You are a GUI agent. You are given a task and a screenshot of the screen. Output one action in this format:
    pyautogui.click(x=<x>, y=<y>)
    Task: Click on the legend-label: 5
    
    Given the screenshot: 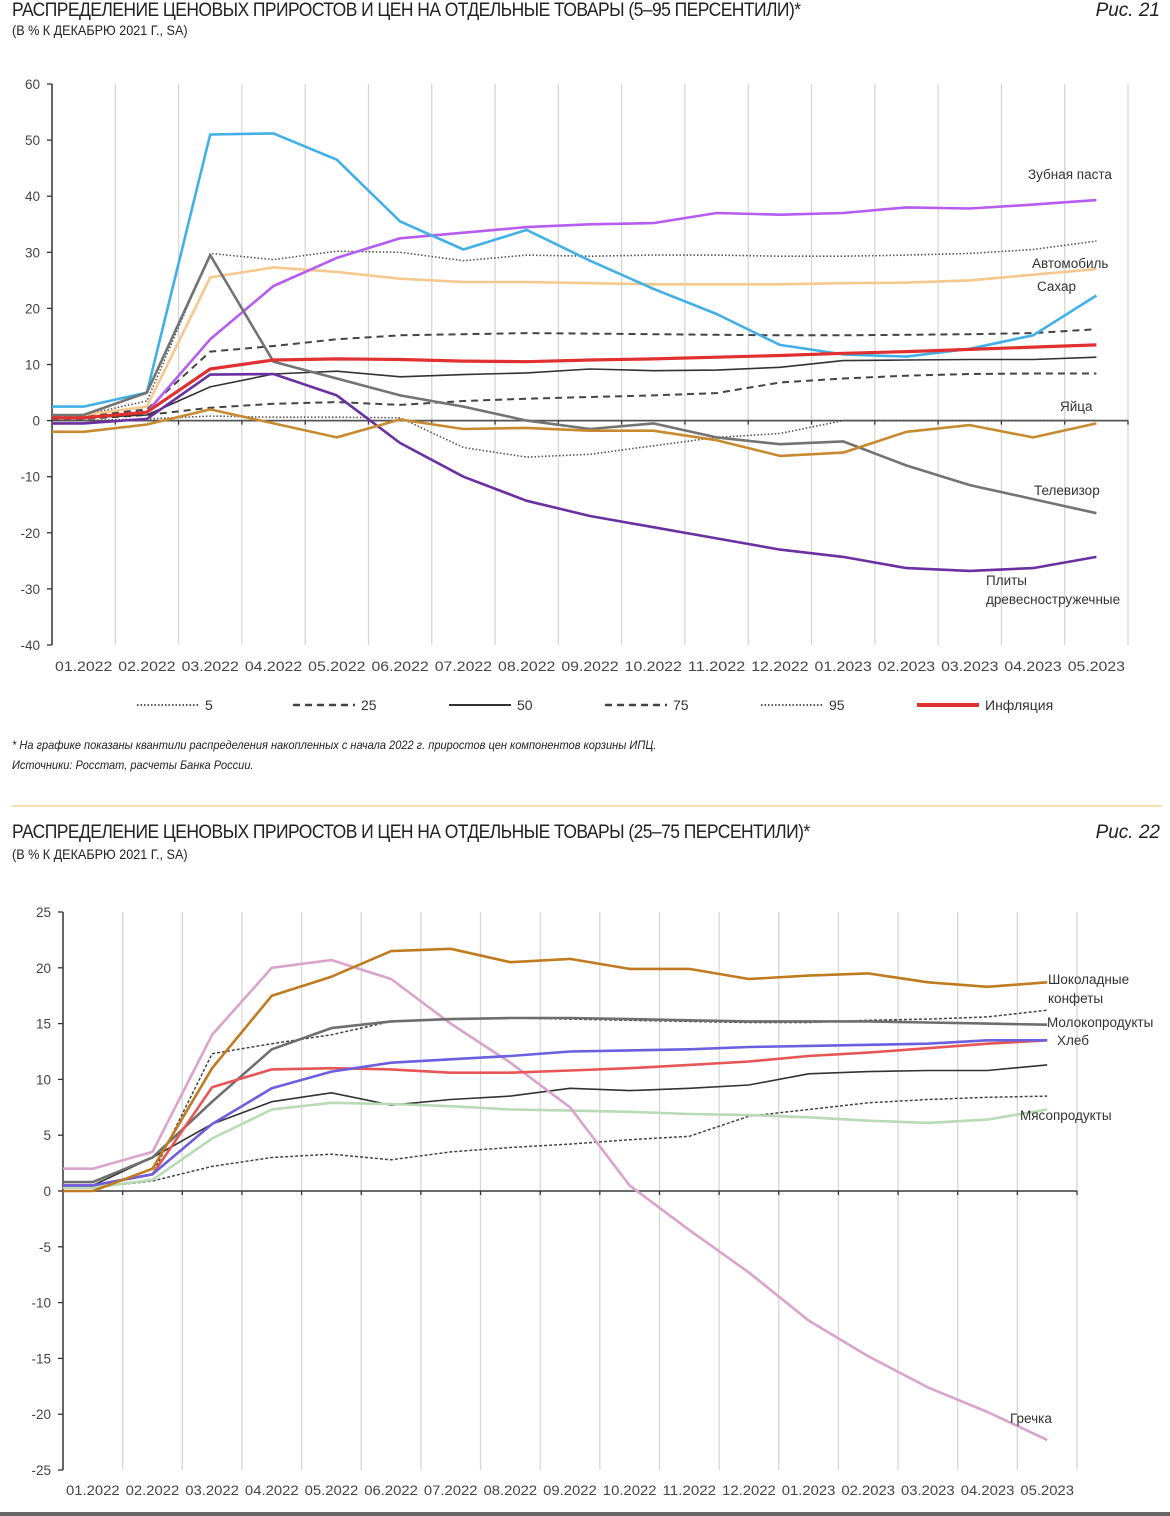 What is the action you would take?
    pyautogui.click(x=209, y=705)
    